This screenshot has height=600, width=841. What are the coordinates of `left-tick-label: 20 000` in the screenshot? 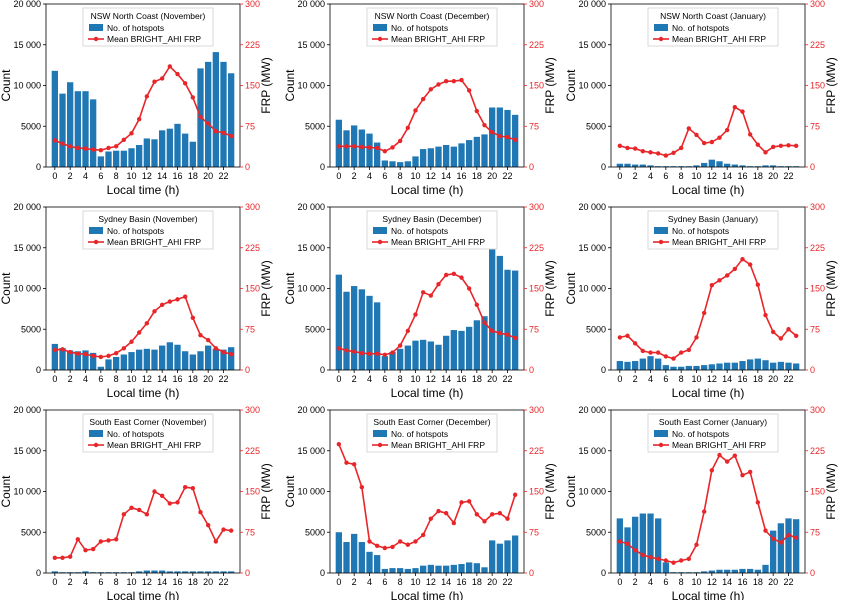 It's located at (592, 207).